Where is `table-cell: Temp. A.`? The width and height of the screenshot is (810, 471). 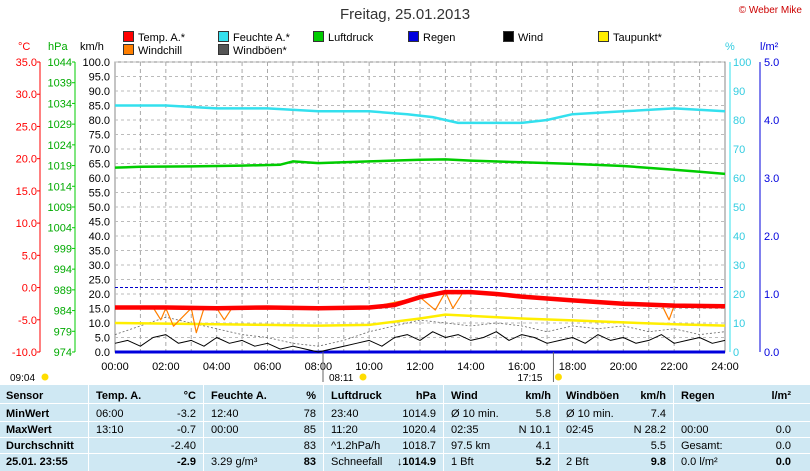 table-cell: Temp. A. is located at coordinates (119, 396).